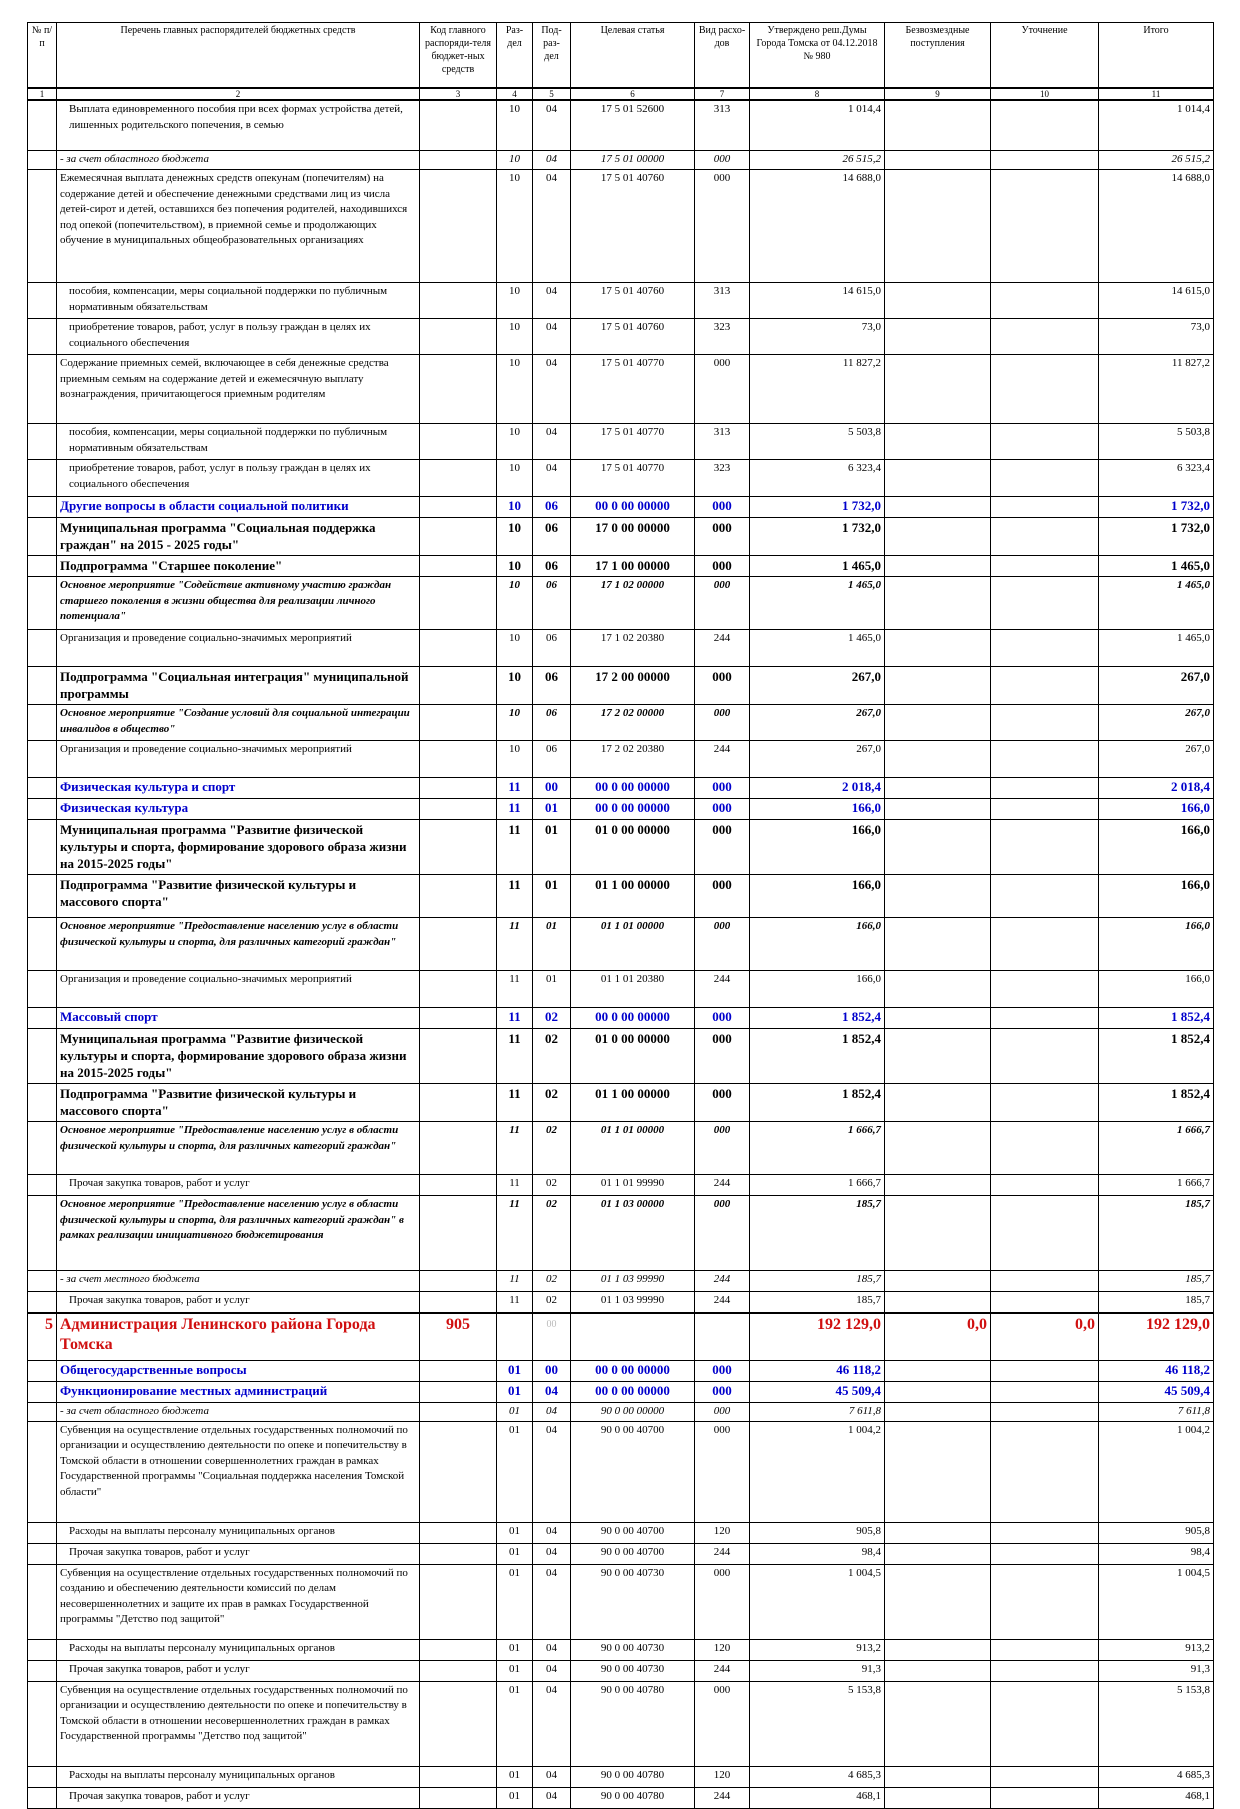 Image resolution: width=1240 pixels, height=1809 pixels. I want to click on row-total: 1 004,2, so click(1156, 1471).